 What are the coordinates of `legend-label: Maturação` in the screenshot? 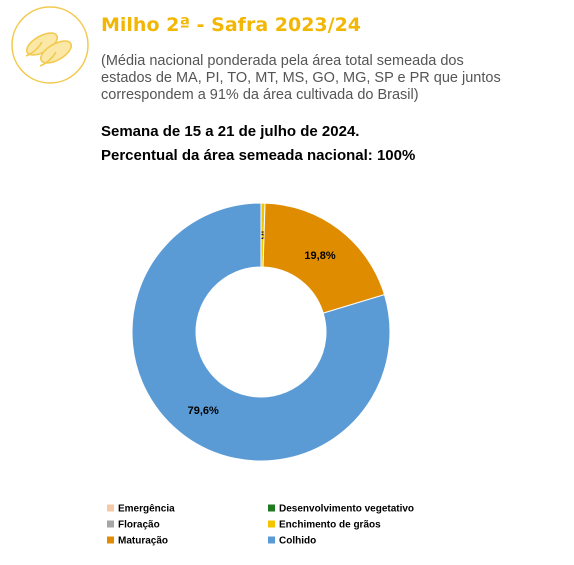 It's located at (143, 541).